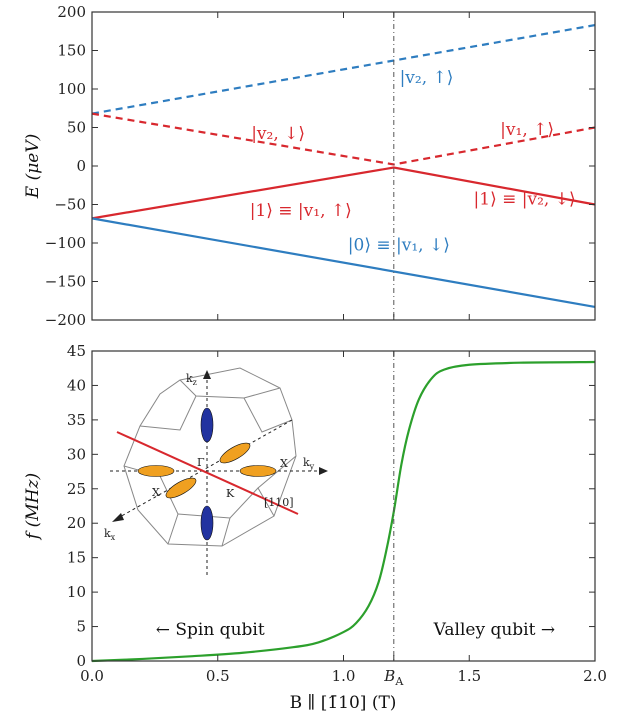 The height and width of the screenshot is (722, 627). Describe the element at coordinates (278, 134) in the screenshot. I see `energy-annotation-1: |v₂, ↓⟩` at that location.